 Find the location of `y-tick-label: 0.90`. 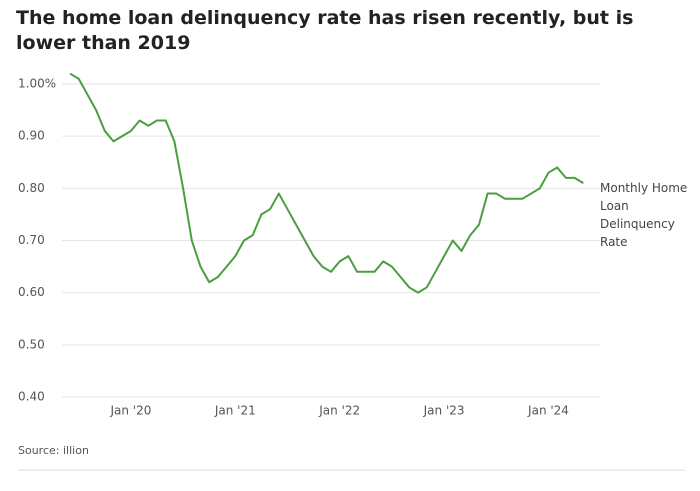

y-tick-label: 0.90 is located at coordinates (31, 136).